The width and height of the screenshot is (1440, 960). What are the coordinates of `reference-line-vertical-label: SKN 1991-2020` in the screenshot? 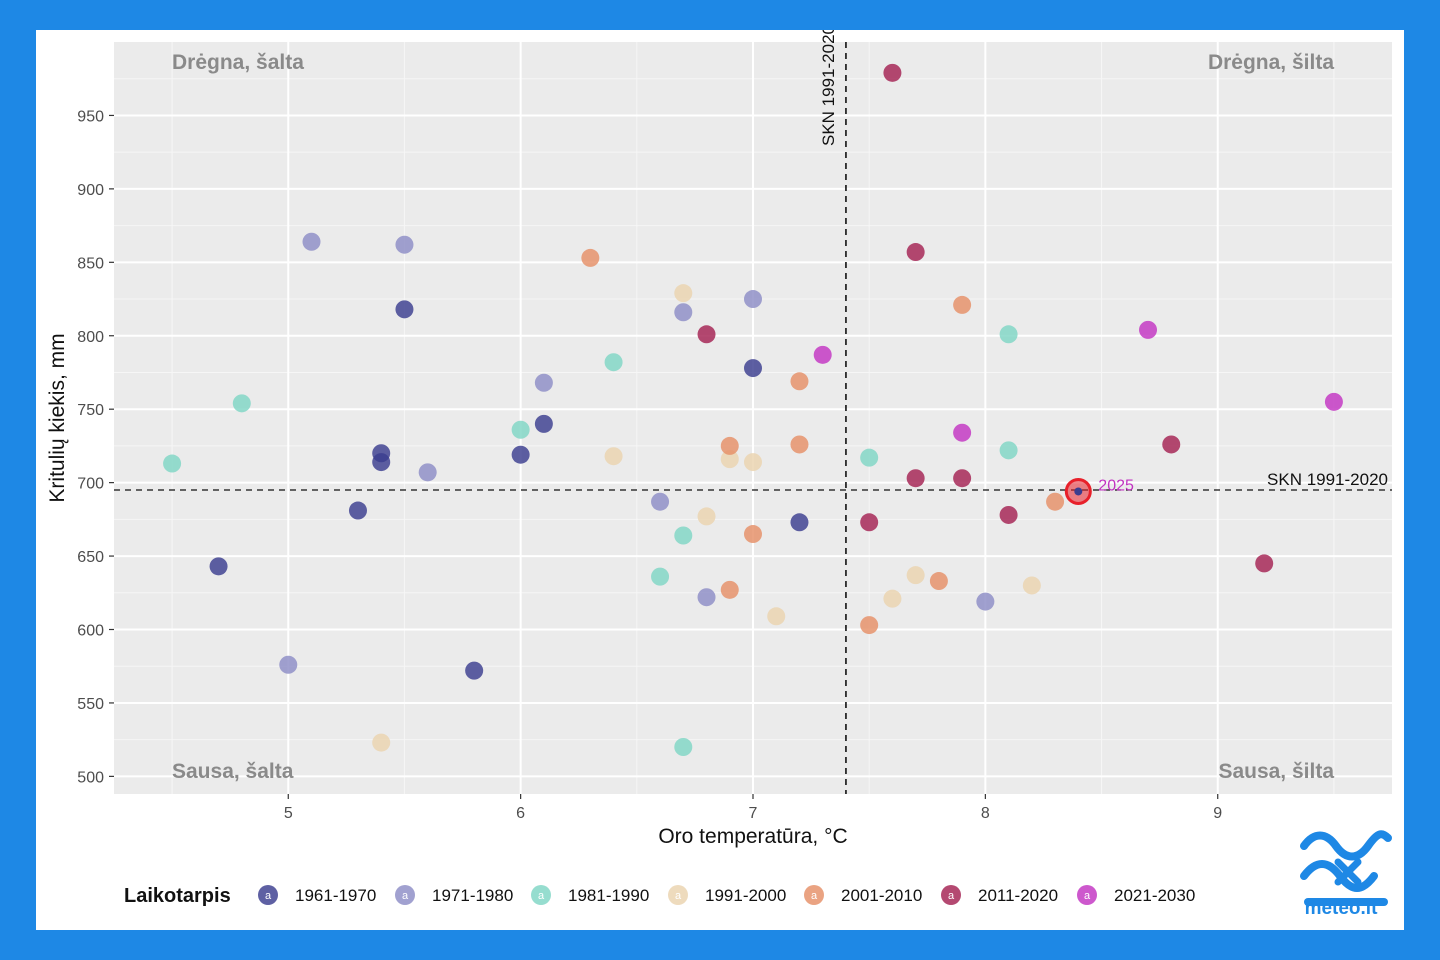 It's located at (828, 88).